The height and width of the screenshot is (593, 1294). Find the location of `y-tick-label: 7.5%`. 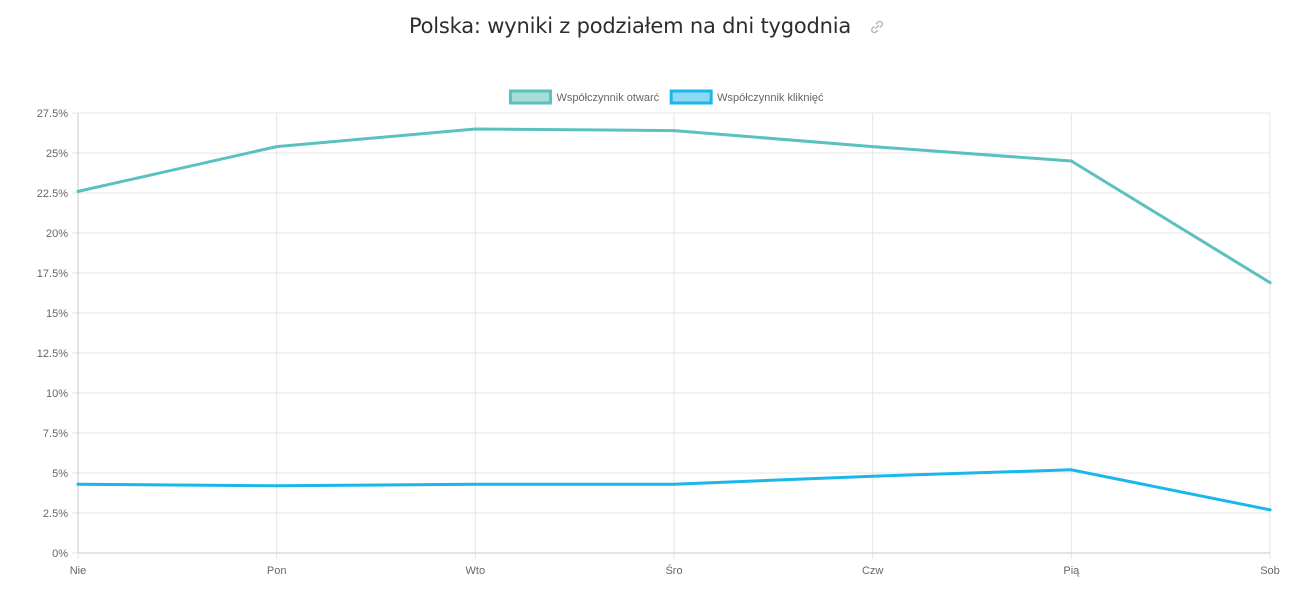

y-tick-label: 7.5% is located at coordinates (55, 434).